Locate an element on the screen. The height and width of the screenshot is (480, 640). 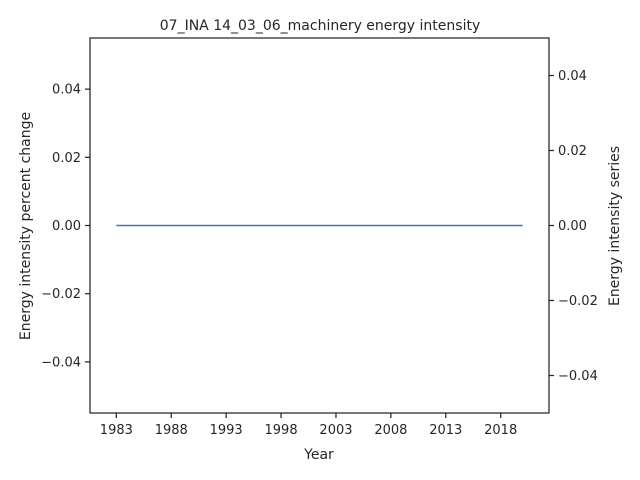
y-axis-left-label: Energy intensity percent change is located at coordinates (26, 226).